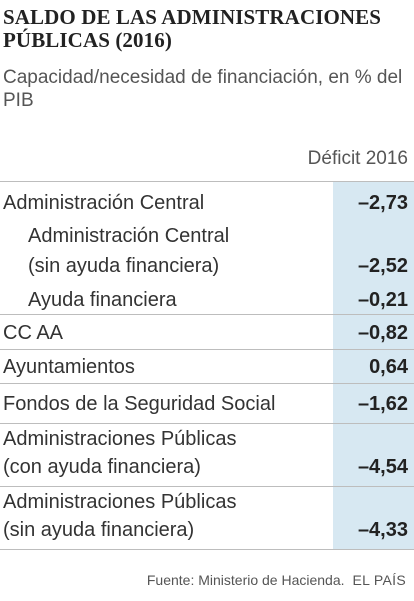 The image size is (414, 601). What do you see at coordinates (382, 404) in the screenshot?
I see `row-value: –1,62` at bounding box center [382, 404].